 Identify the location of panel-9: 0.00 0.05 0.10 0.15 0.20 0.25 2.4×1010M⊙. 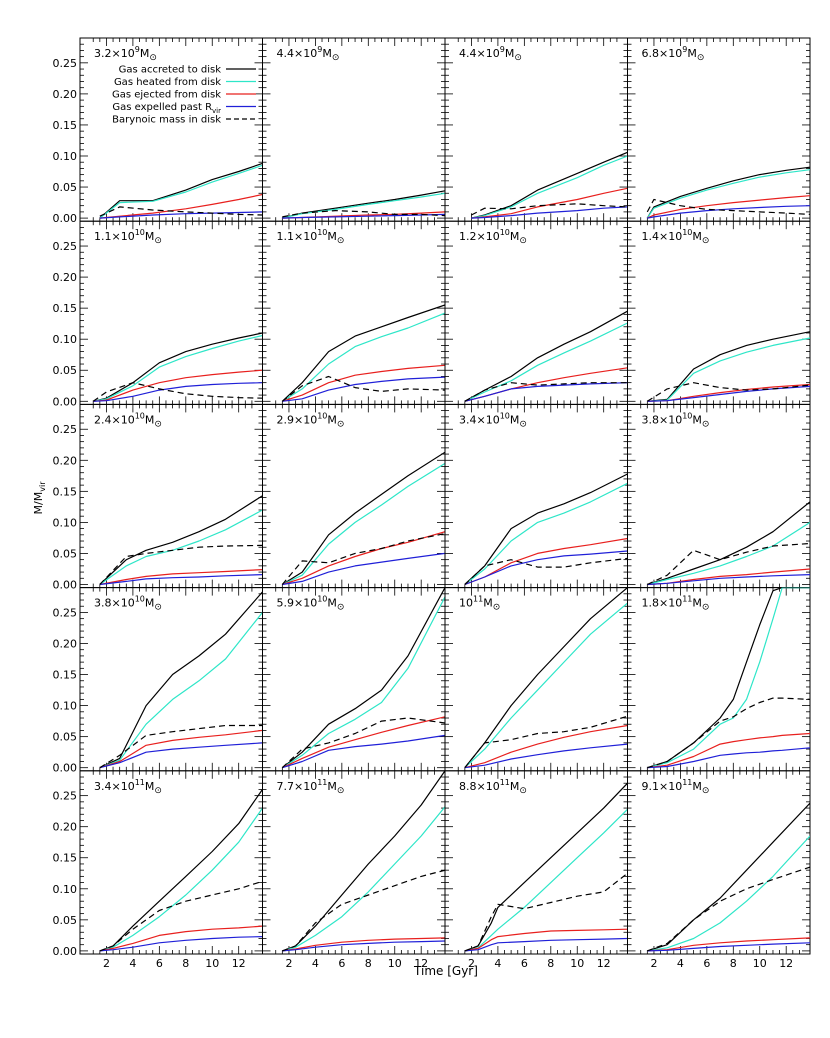
(158, 497).